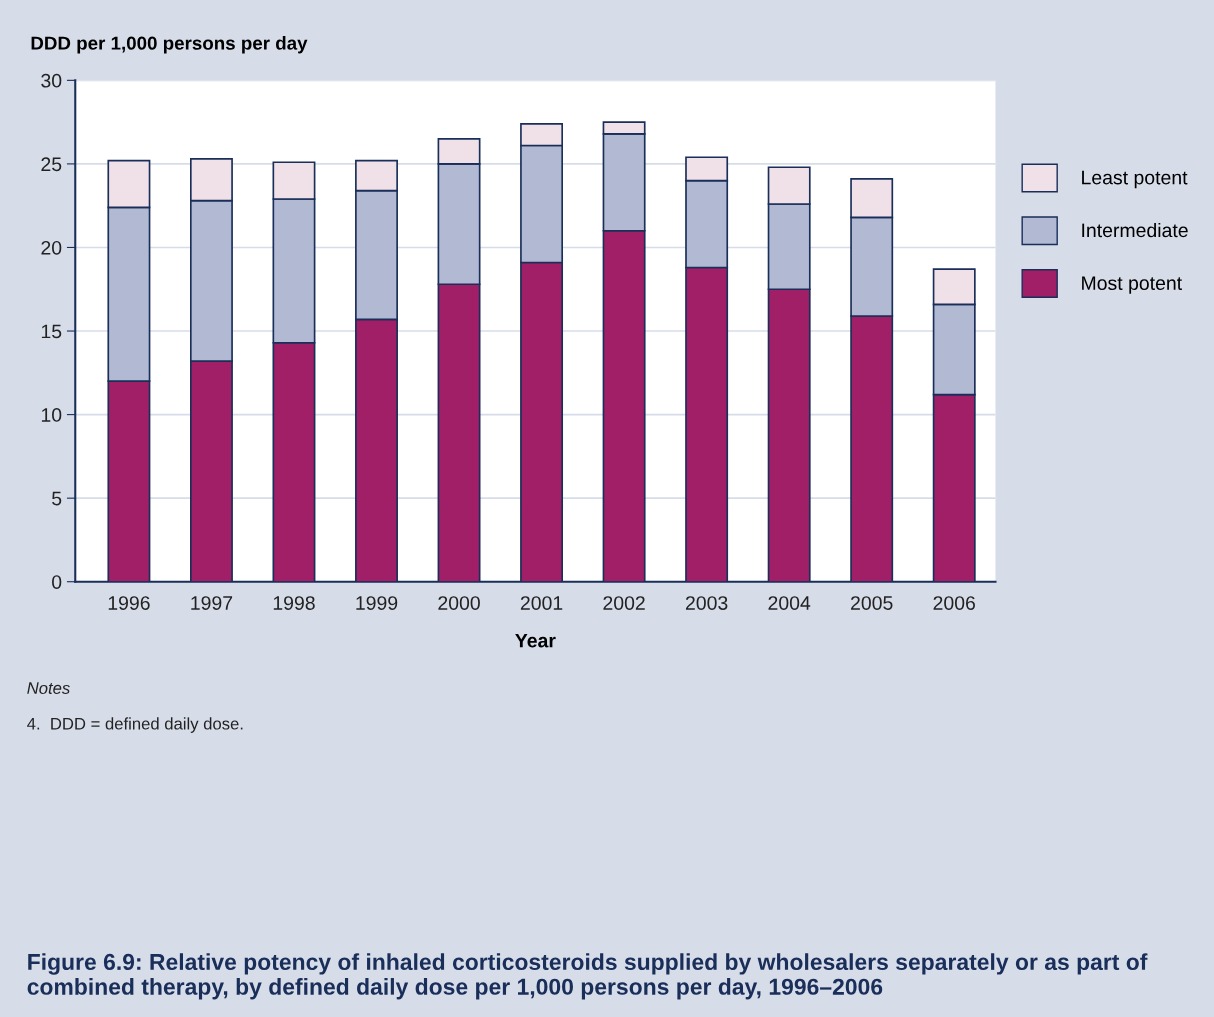 The height and width of the screenshot is (1017, 1214). What do you see at coordinates (706, 603) in the screenshot?
I see `x-tick-label: 2003` at bounding box center [706, 603].